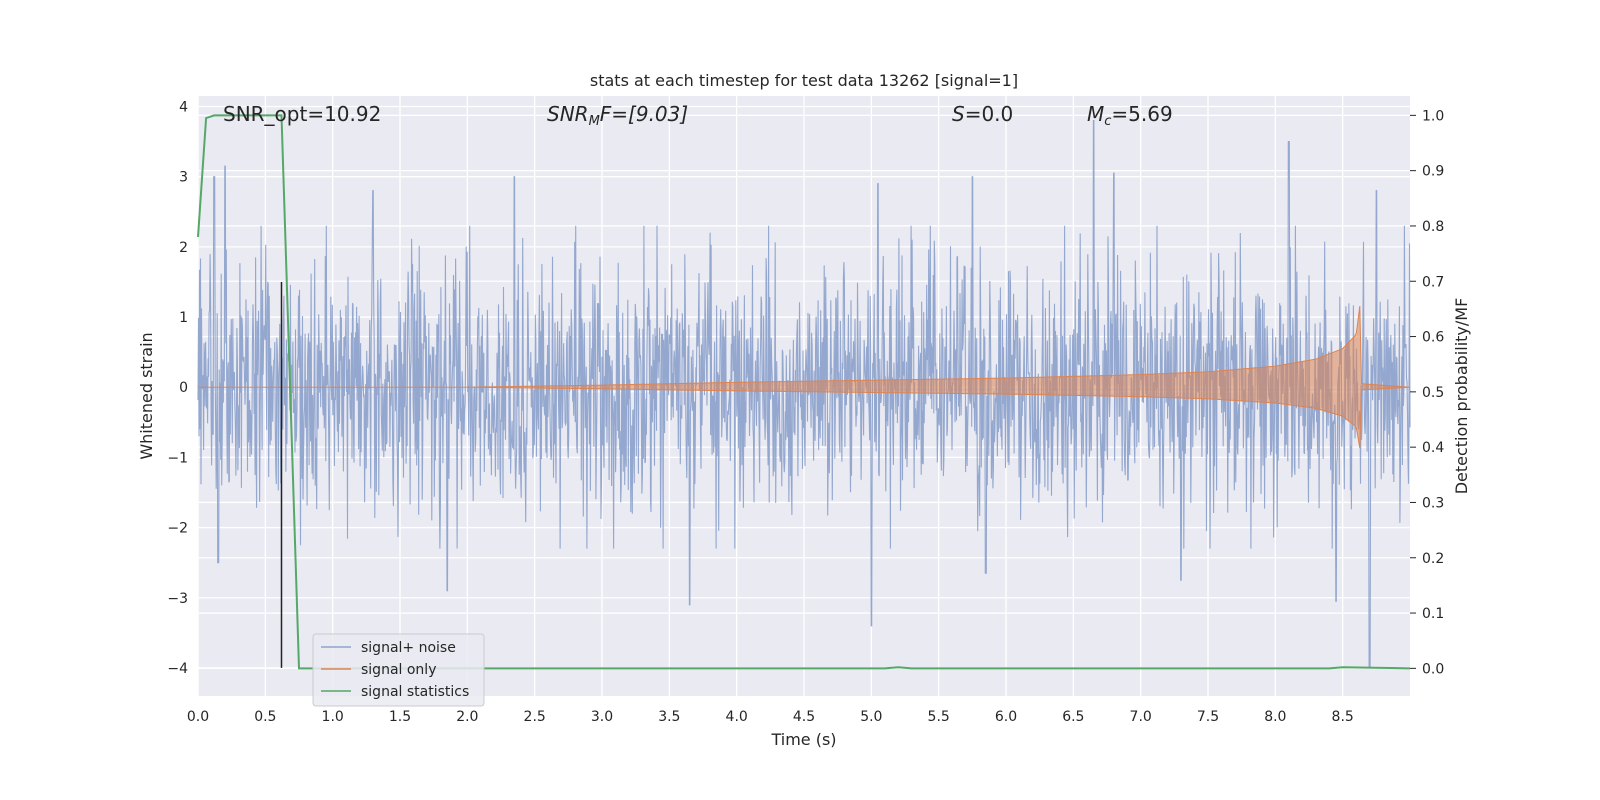 The width and height of the screenshot is (1600, 800). Describe the element at coordinates (1433, 338) in the screenshot. I see `y-right-tick-label: 0.6` at that location.